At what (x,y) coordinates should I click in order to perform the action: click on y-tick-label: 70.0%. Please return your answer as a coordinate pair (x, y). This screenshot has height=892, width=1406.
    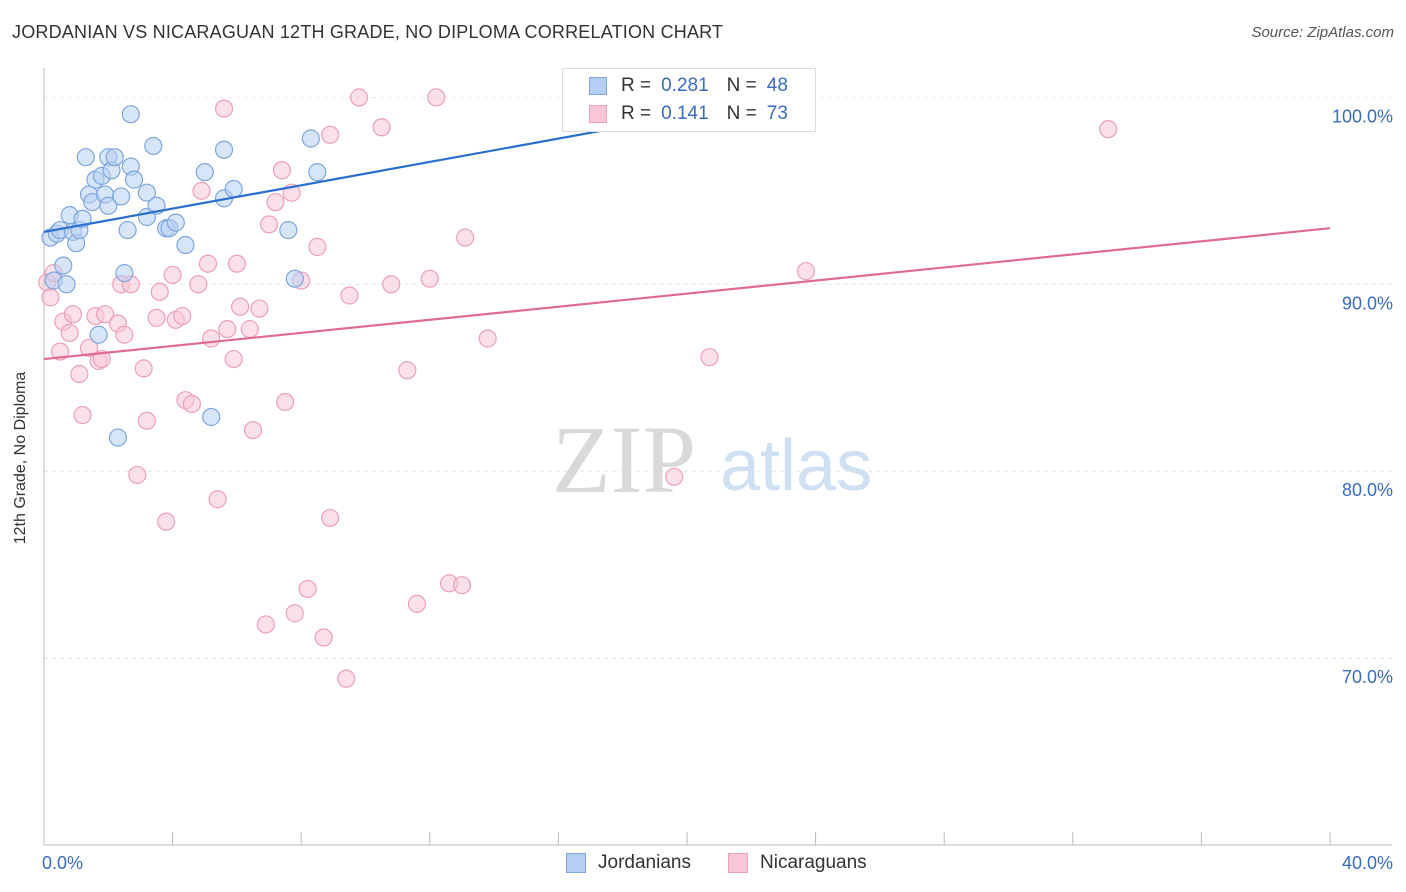
    Looking at the image, I should click on (1367, 677).